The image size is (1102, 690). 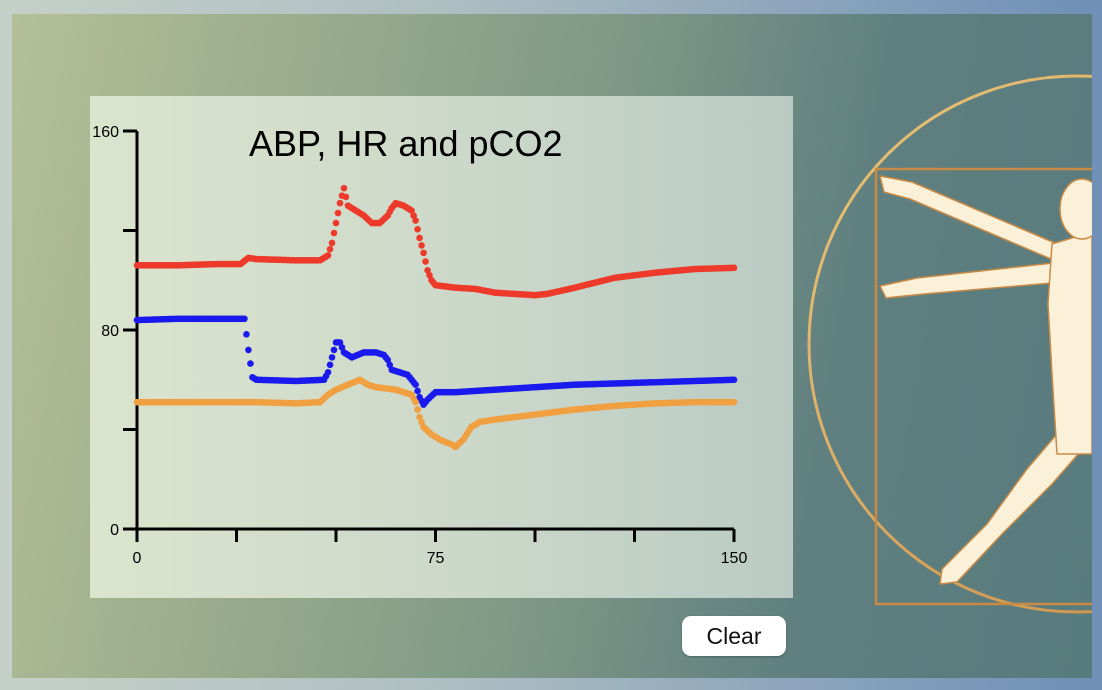 What do you see at coordinates (114, 530) in the screenshot?
I see `y-tick-label: 0` at bounding box center [114, 530].